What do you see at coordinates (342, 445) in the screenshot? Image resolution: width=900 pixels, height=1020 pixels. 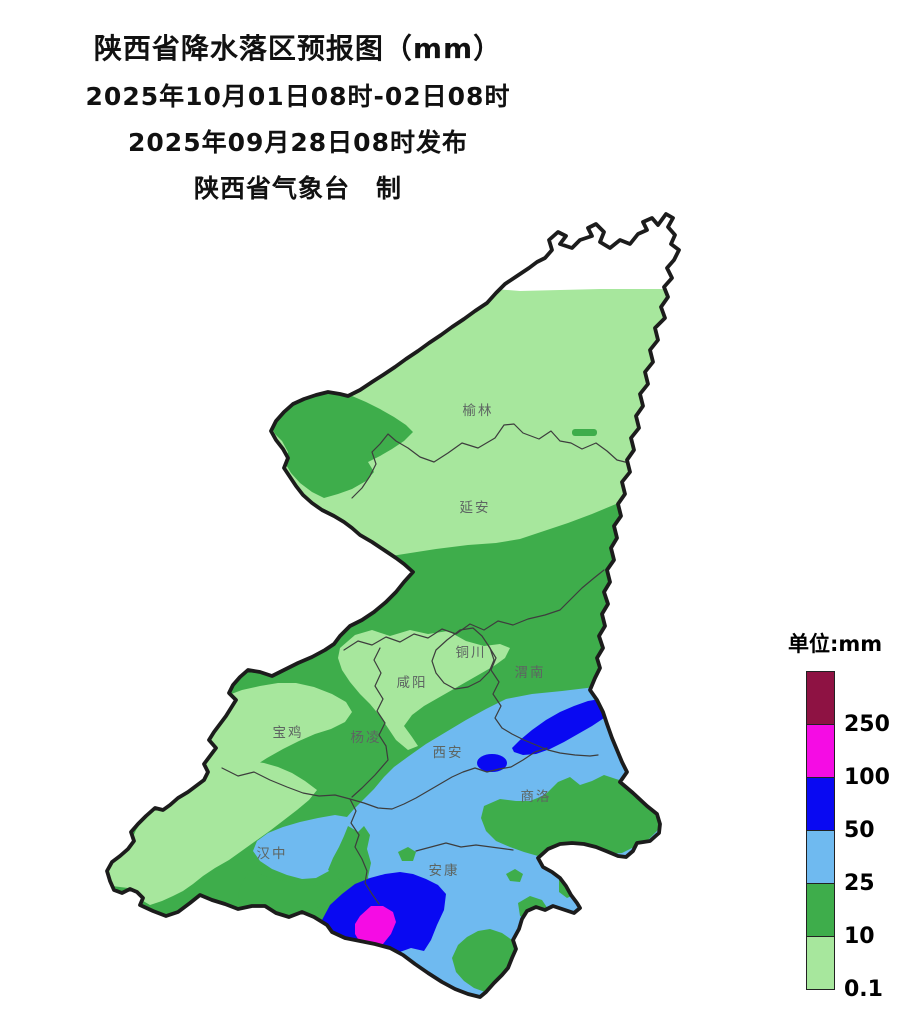 I see `zone-moderate-yulin-west` at bounding box center [342, 445].